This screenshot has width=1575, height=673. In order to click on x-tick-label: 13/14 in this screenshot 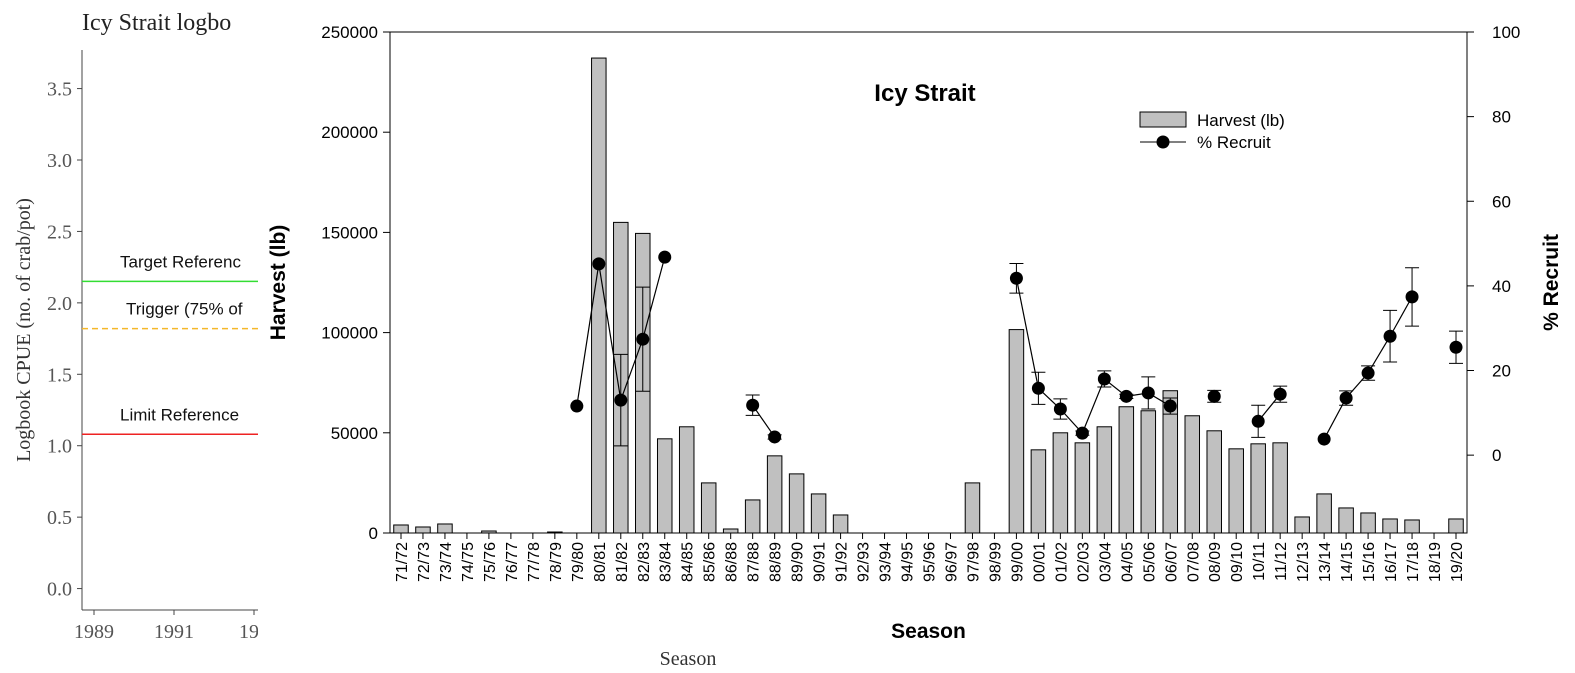, I will do `click(1325, 562)`.